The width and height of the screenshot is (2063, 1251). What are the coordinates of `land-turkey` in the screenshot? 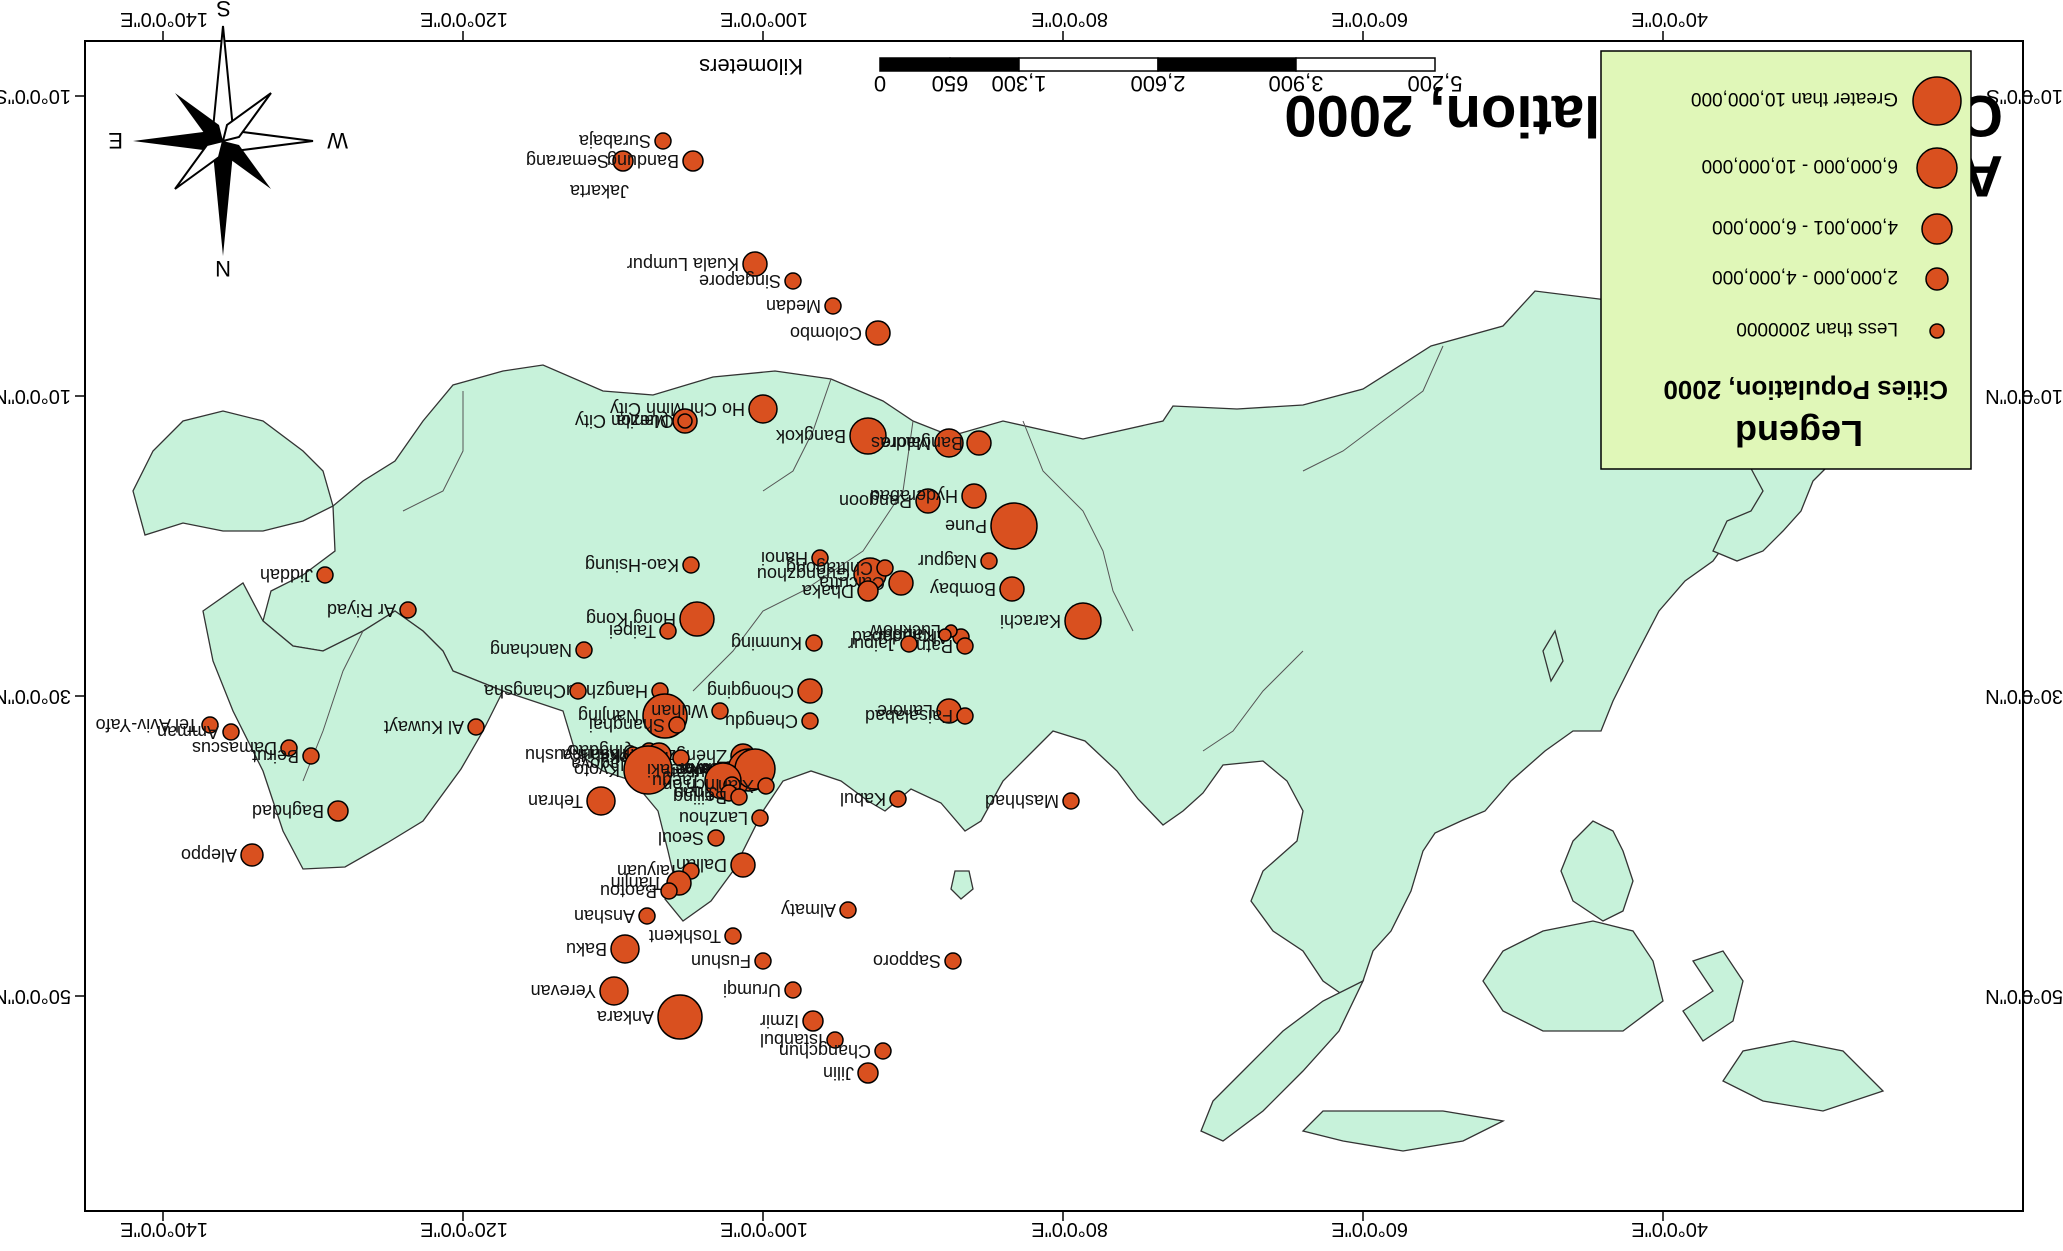 It's located at (233, 473).